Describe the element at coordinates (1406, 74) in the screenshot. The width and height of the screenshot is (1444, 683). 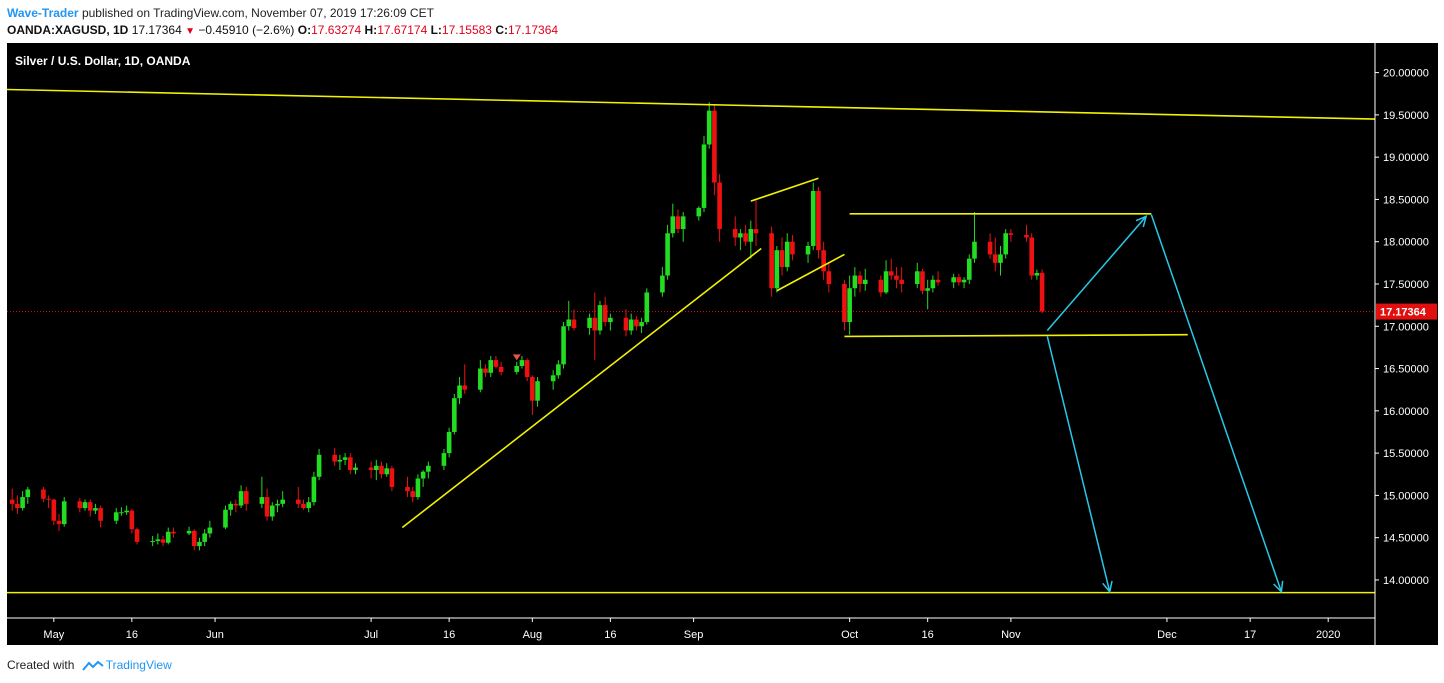
I see `y-tick-label: 20.00000` at that location.